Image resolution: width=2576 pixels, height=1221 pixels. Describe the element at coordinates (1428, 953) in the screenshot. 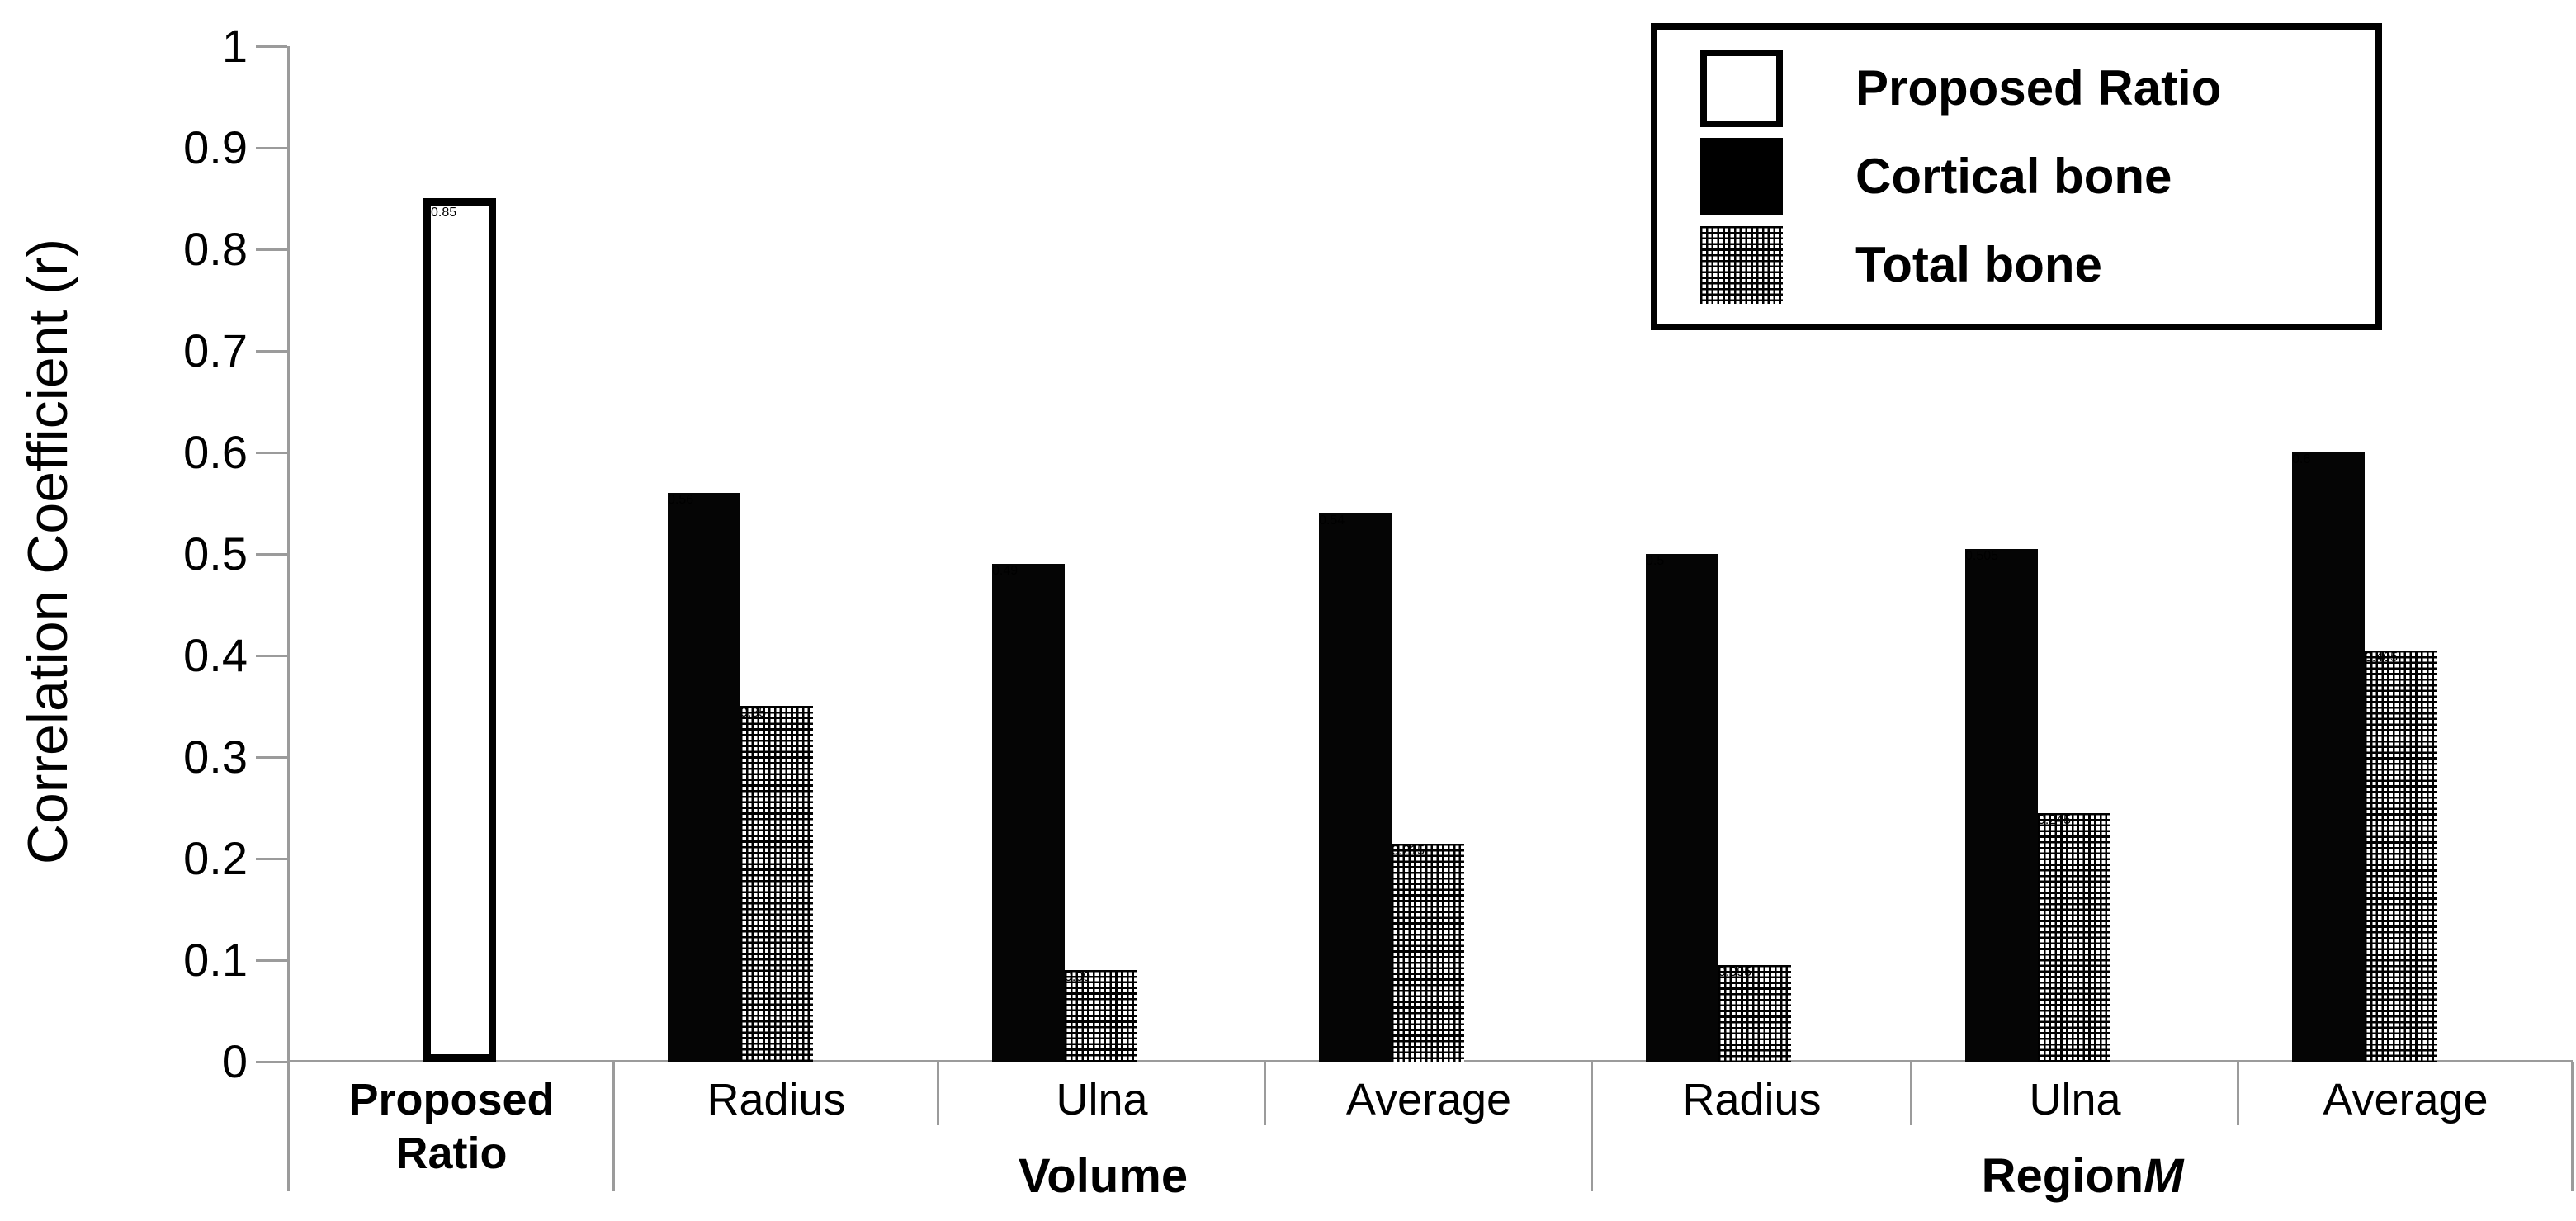

I see `bar-total-bone: 0.215` at that location.